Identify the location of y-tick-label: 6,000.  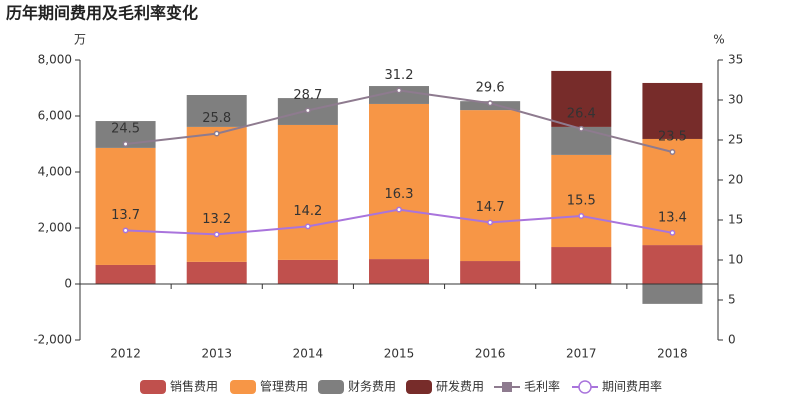
(55, 116).